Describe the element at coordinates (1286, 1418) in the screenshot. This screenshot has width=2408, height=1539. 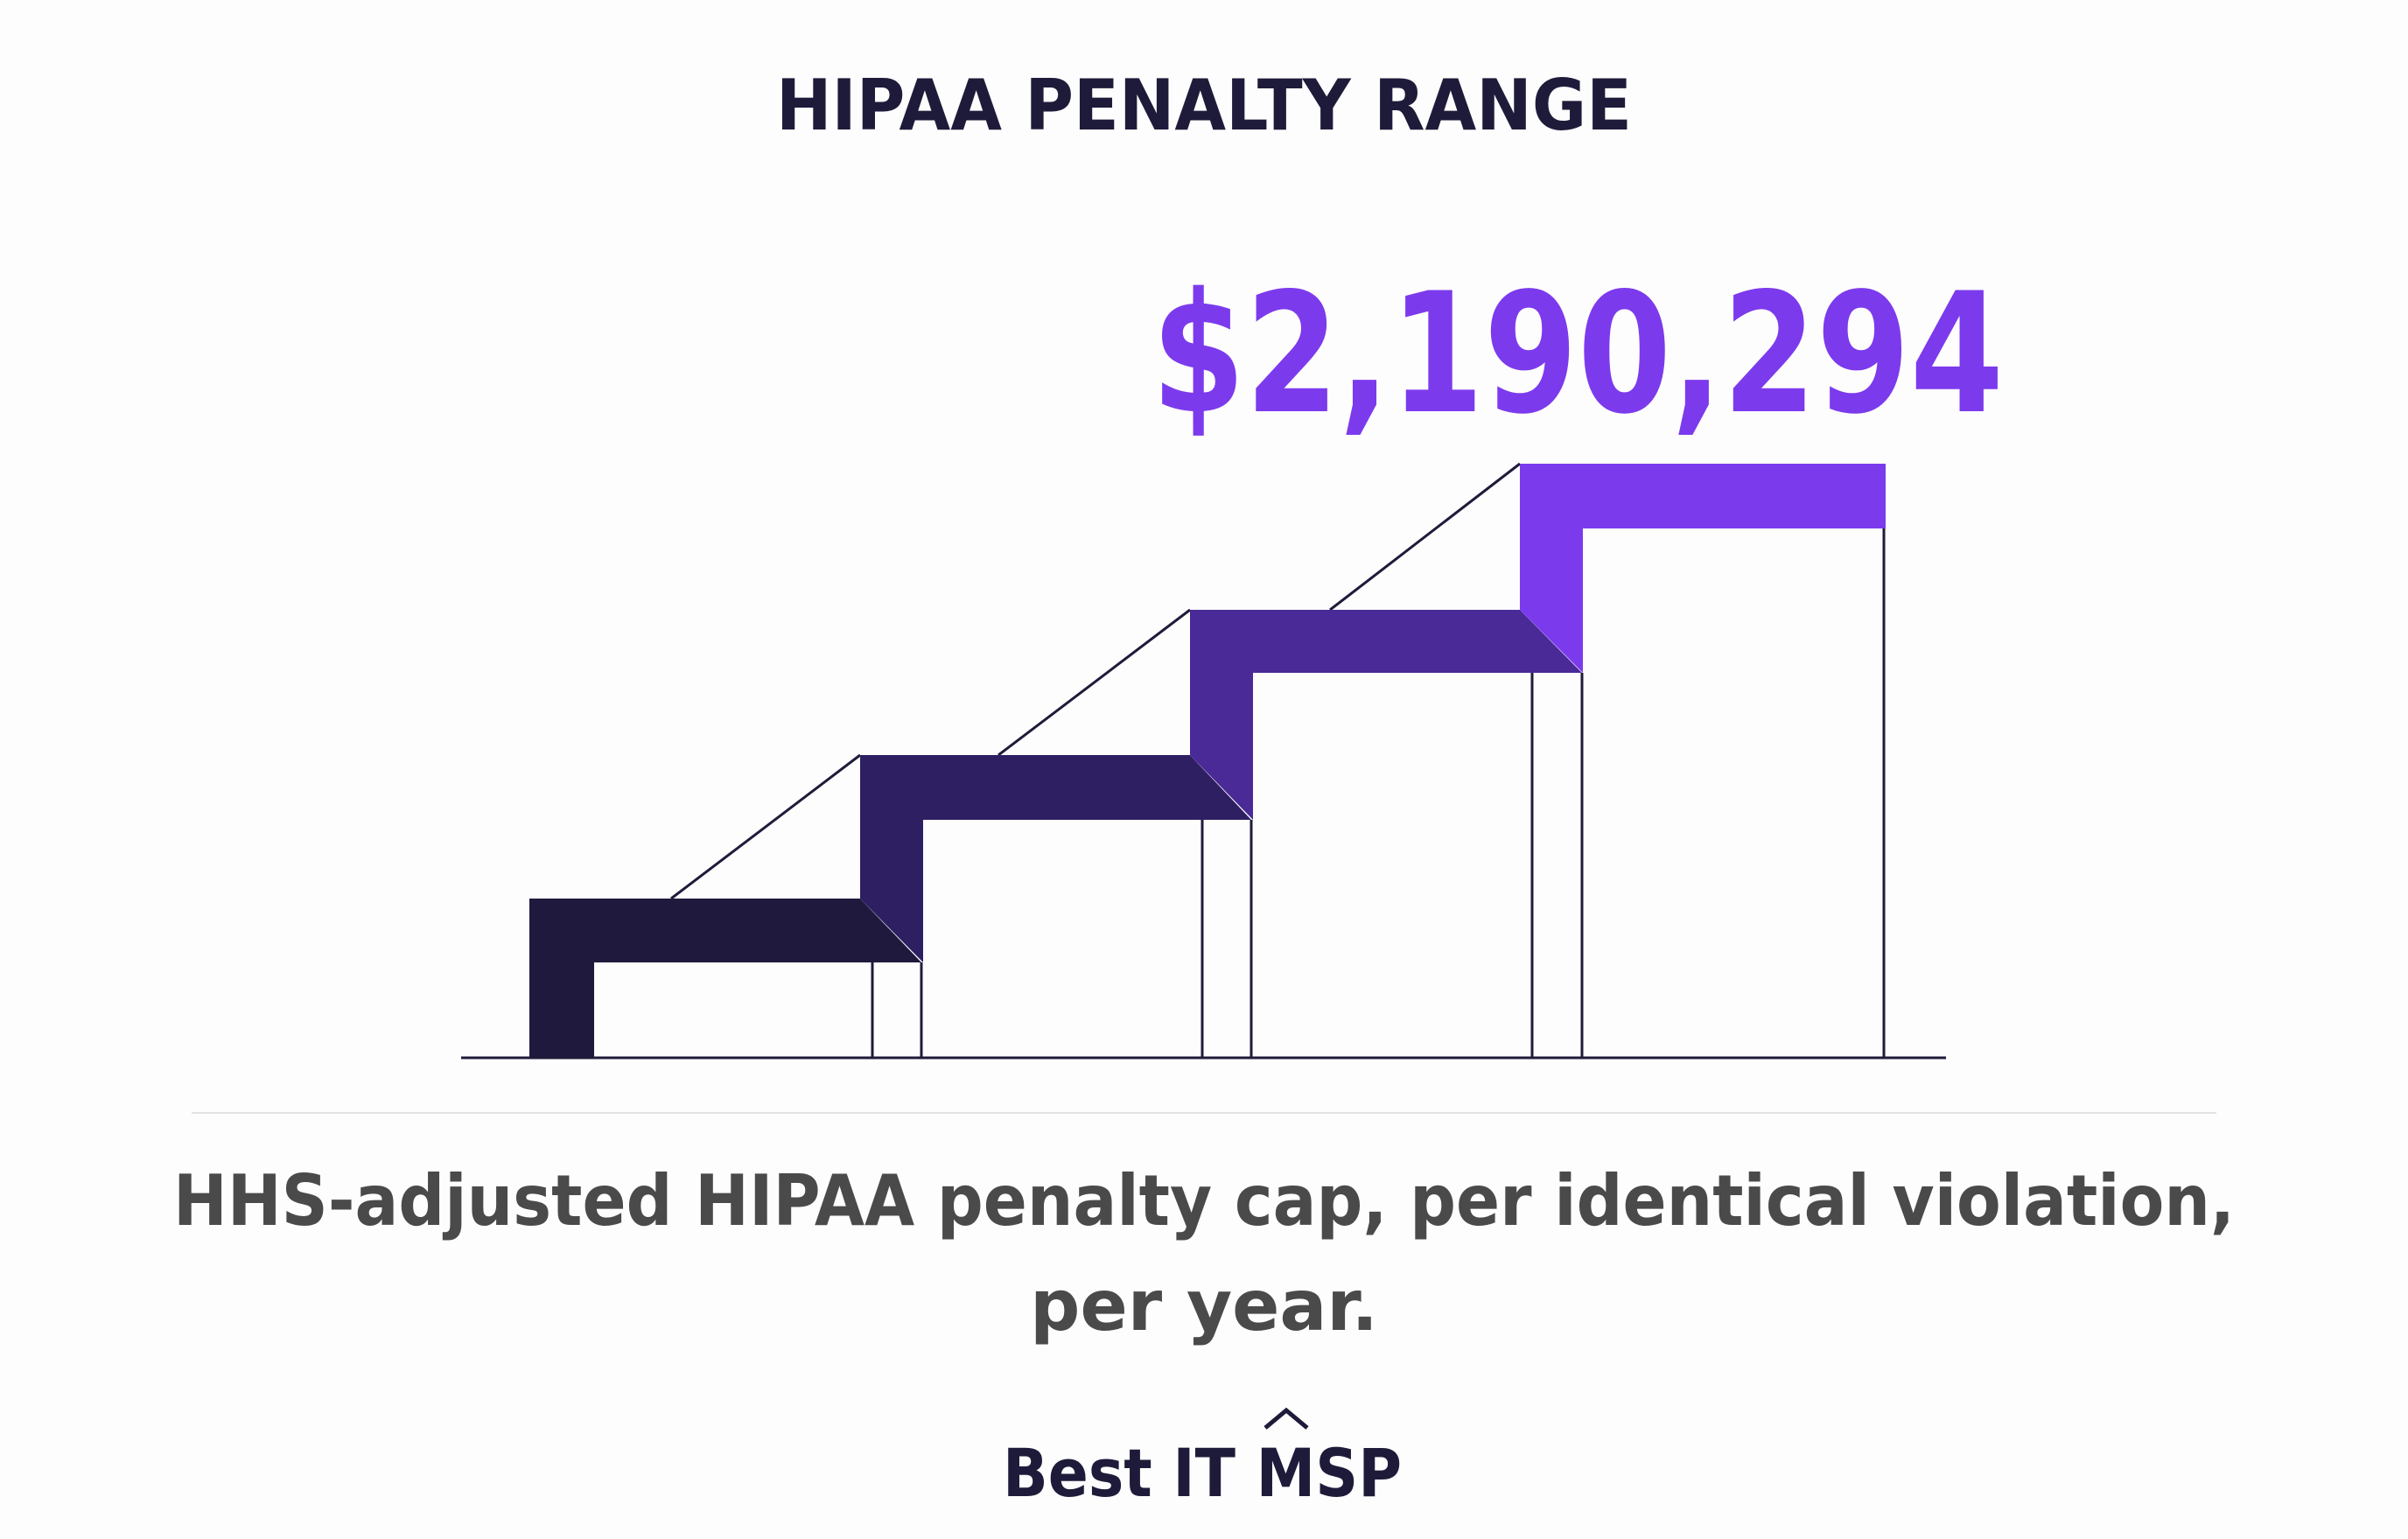
I see `brand-caret` at that location.